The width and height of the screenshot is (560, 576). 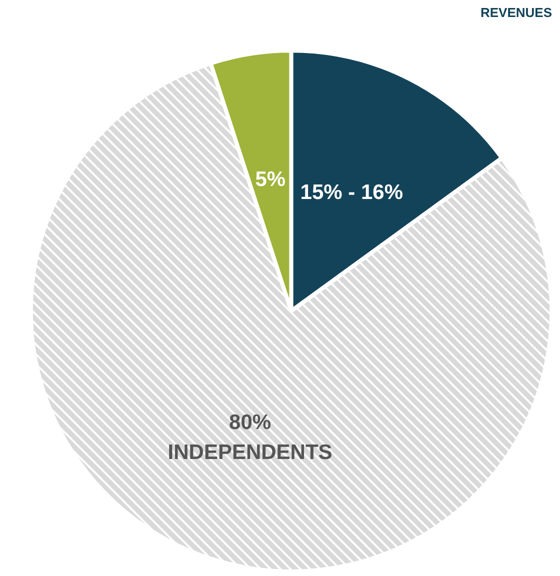 I want to click on data-label: 15% - 16%, so click(x=352, y=192).